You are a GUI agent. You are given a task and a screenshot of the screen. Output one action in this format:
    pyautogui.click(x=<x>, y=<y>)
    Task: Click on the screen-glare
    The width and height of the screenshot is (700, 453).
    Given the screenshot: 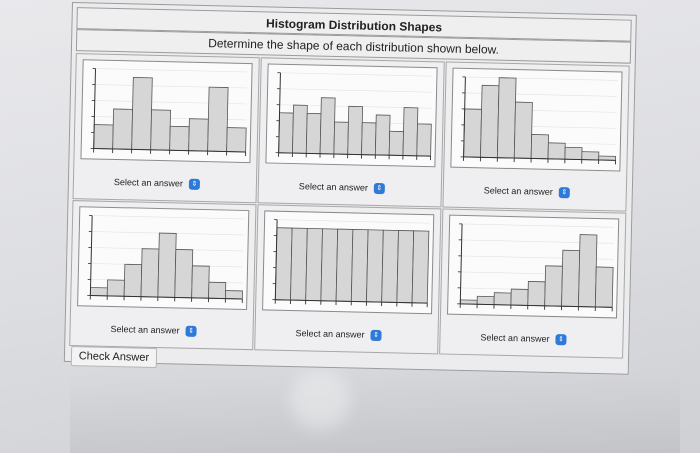 What is the action you would take?
    pyautogui.click(x=320, y=400)
    